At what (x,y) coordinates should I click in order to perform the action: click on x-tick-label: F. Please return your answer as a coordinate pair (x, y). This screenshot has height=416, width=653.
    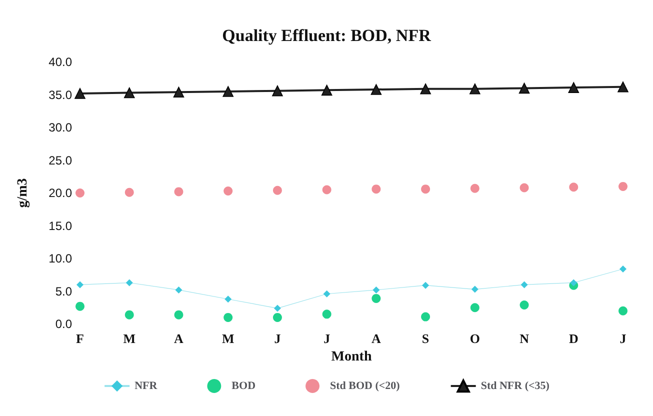
    Looking at the image, I should click on (80, 338).